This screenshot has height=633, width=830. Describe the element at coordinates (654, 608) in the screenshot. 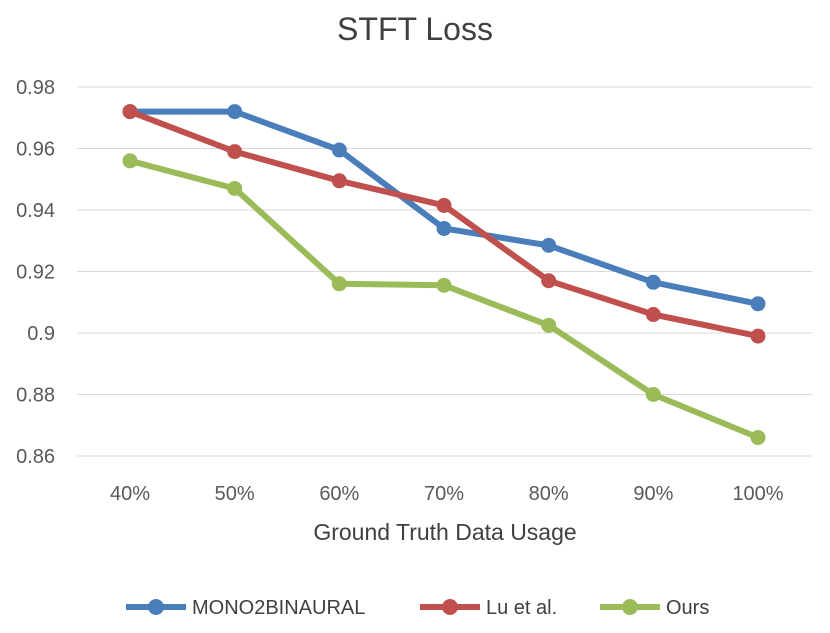

I see `legend-item-2: Ours` at that location.